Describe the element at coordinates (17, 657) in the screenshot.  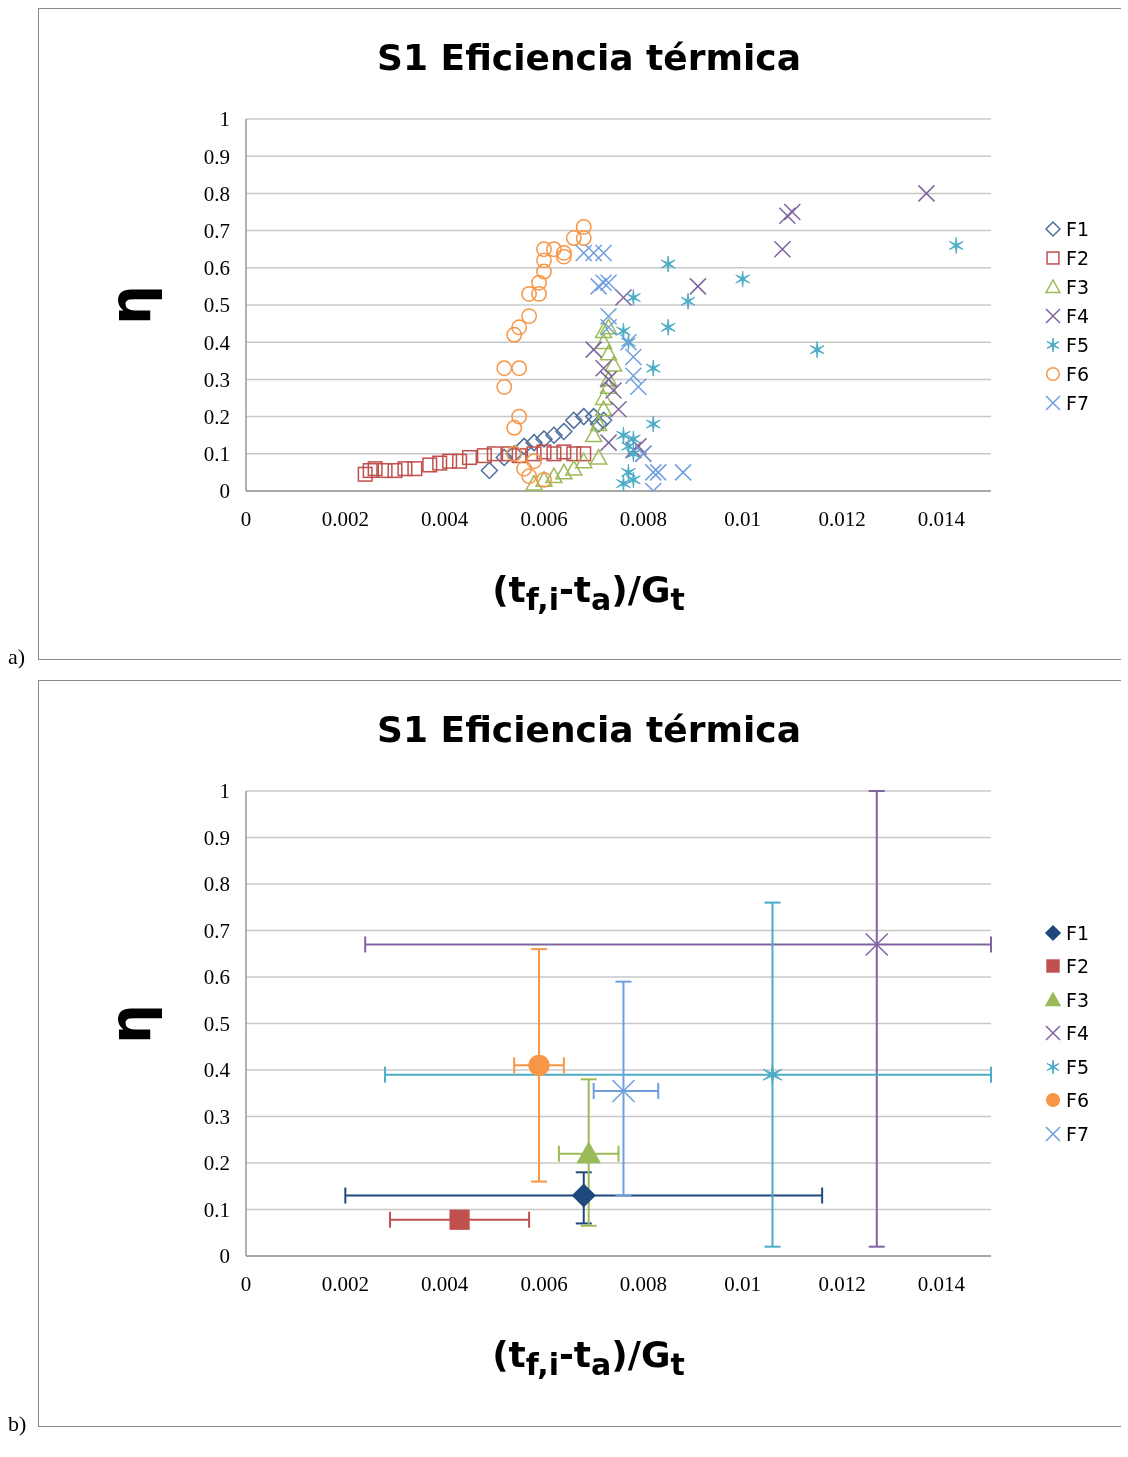
I see `text: a)` at that location.